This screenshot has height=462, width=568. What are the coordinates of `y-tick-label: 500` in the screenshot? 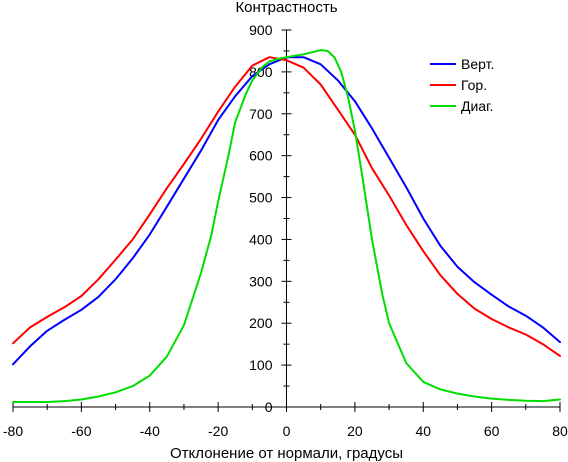 It's located at (261, 198).